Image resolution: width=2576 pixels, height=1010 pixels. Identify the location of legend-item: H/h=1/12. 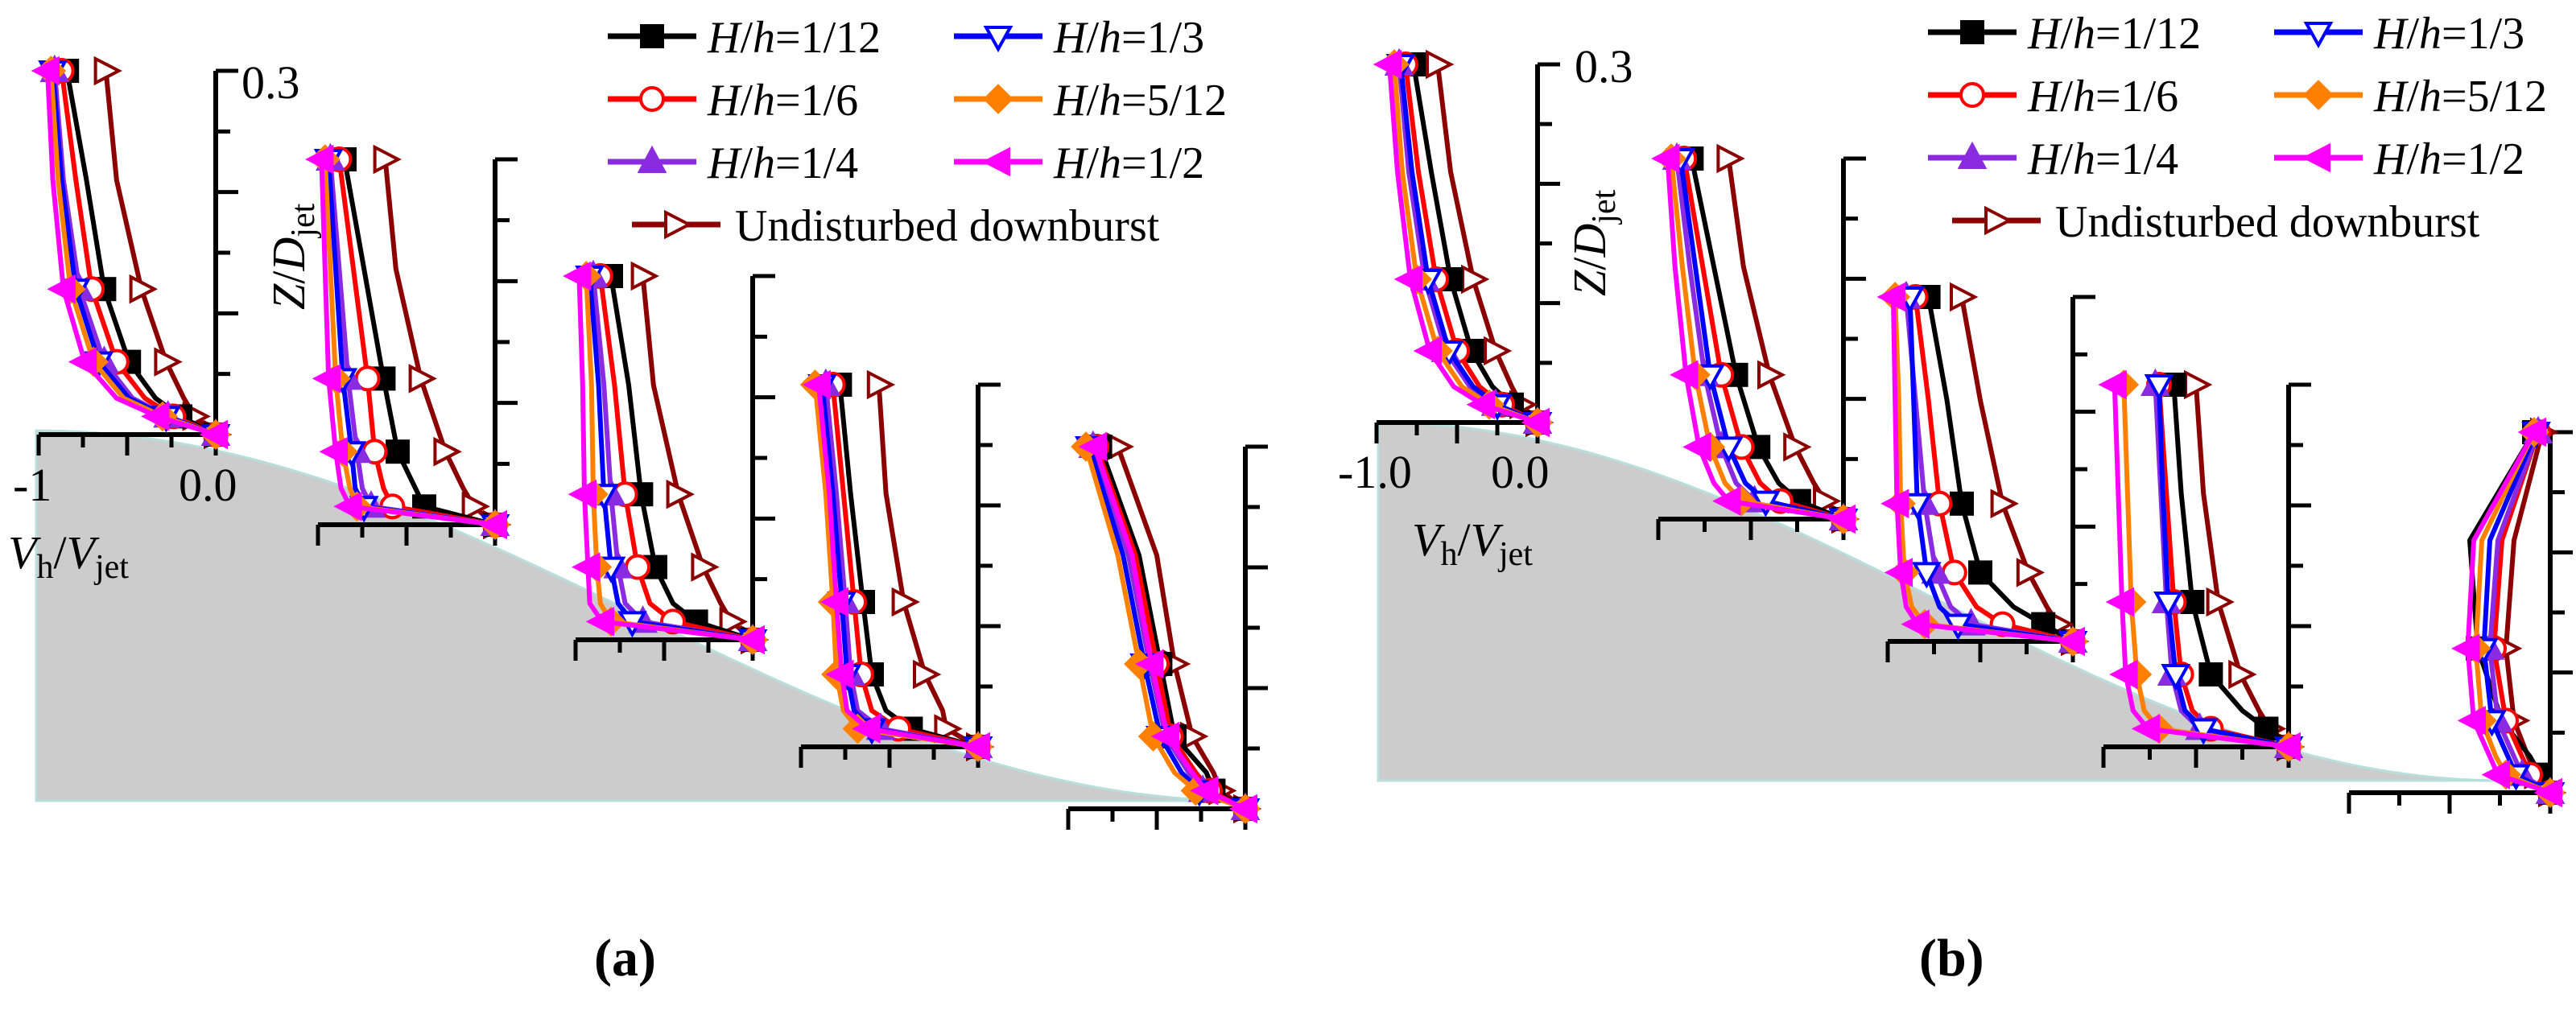
(2064, 34).